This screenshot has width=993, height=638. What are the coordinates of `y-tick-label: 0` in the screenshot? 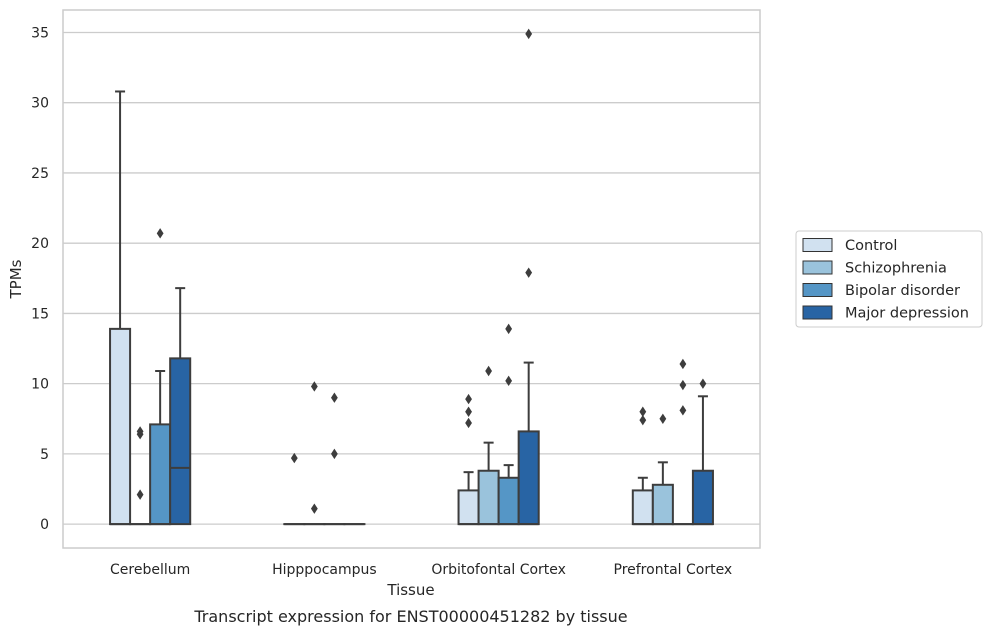 It's located at (44, 525).